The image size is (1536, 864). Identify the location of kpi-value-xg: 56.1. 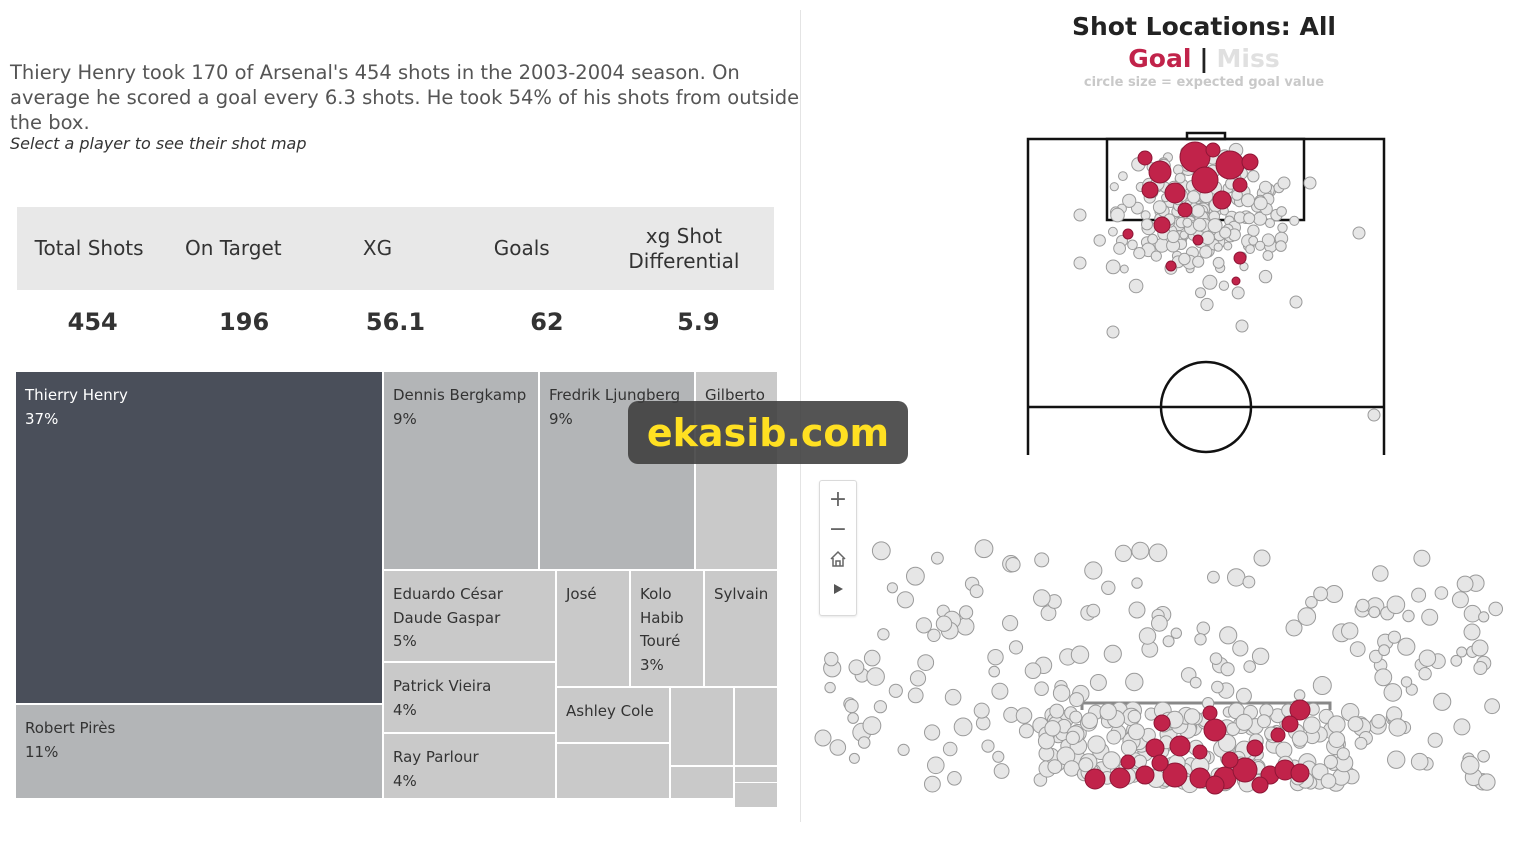
(395, 322).